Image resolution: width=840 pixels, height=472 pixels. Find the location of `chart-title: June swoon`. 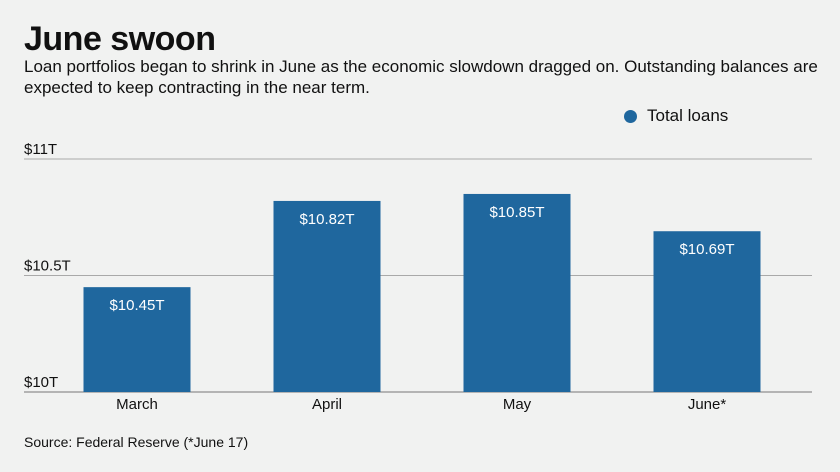

chart-title: June swoon is located at coordinates (120, 39).